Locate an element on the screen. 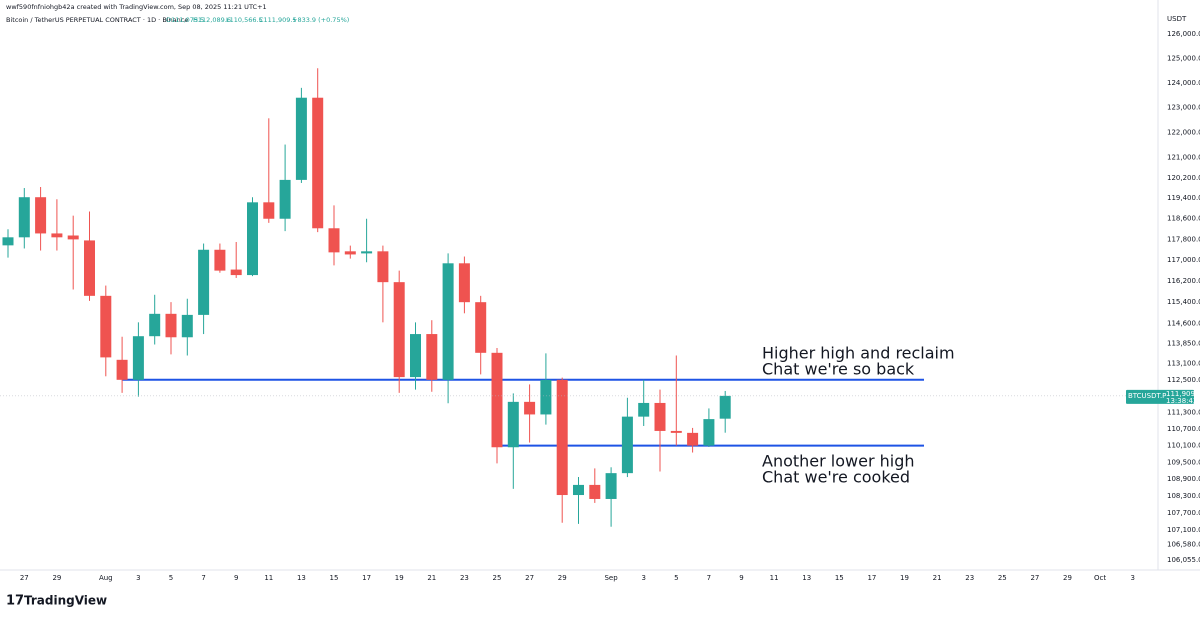 The image size is (1200, 619). y-tick-label: 107,100.0 is located at coordinates (1183, 530).